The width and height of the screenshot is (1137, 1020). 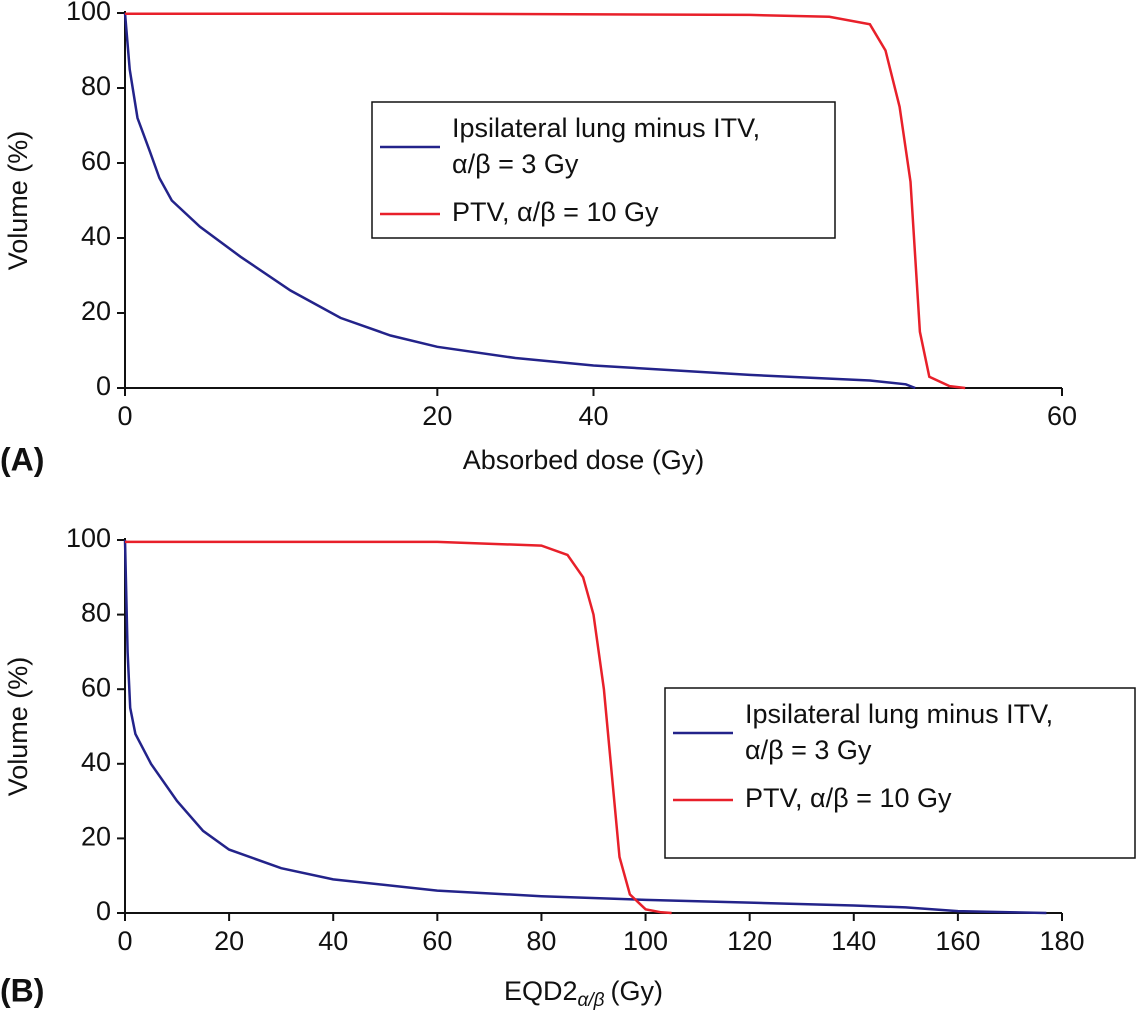 I want to click on x-axis-label-unit: (Gy), so click(x=637, y=991).